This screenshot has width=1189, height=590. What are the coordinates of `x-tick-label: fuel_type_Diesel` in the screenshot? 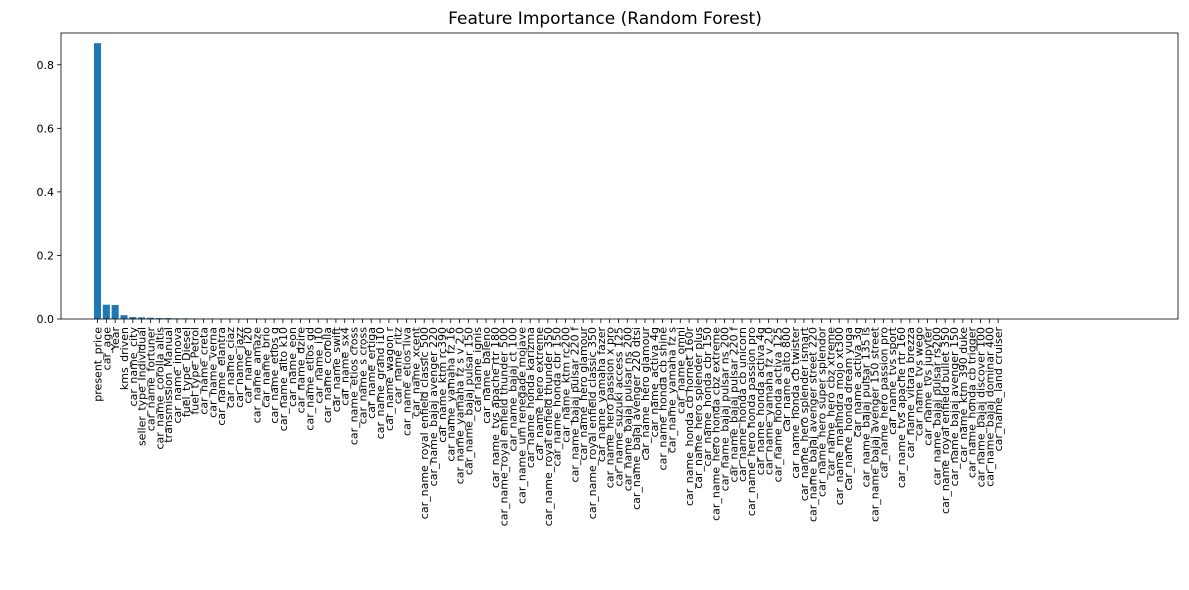 It's located at (186, 372).